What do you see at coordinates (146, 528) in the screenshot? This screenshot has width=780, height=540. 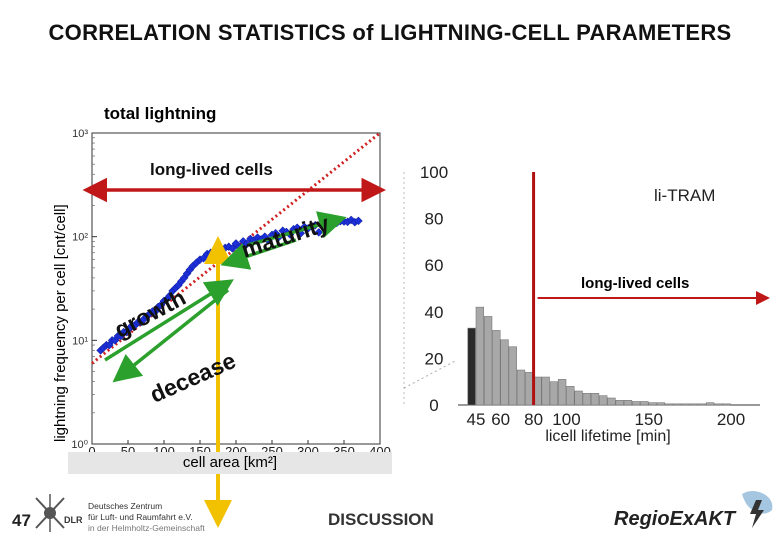 I see `dlr-logo-line-3: in der Helmholtz-Gemeinschaft` at bounding box center [146, 528].